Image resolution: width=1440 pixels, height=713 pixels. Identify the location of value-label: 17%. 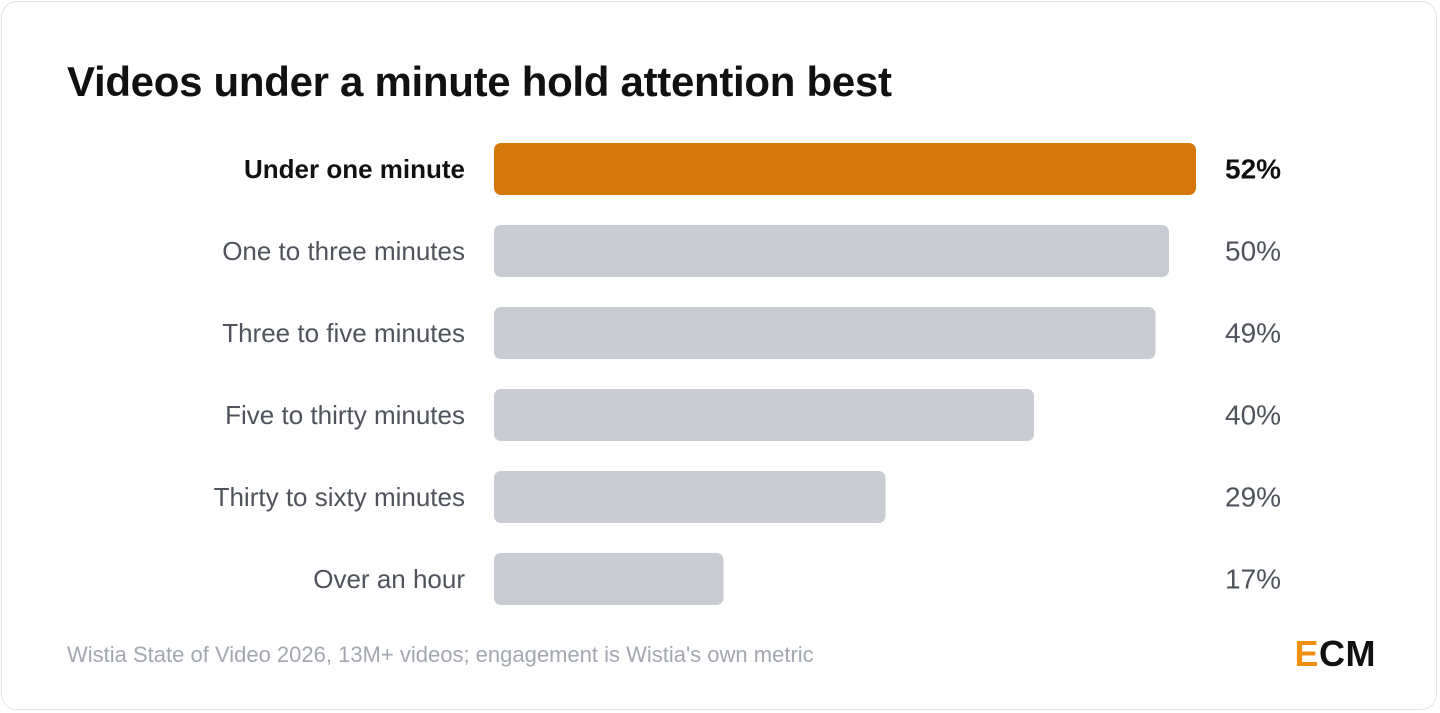
(1253, 579).